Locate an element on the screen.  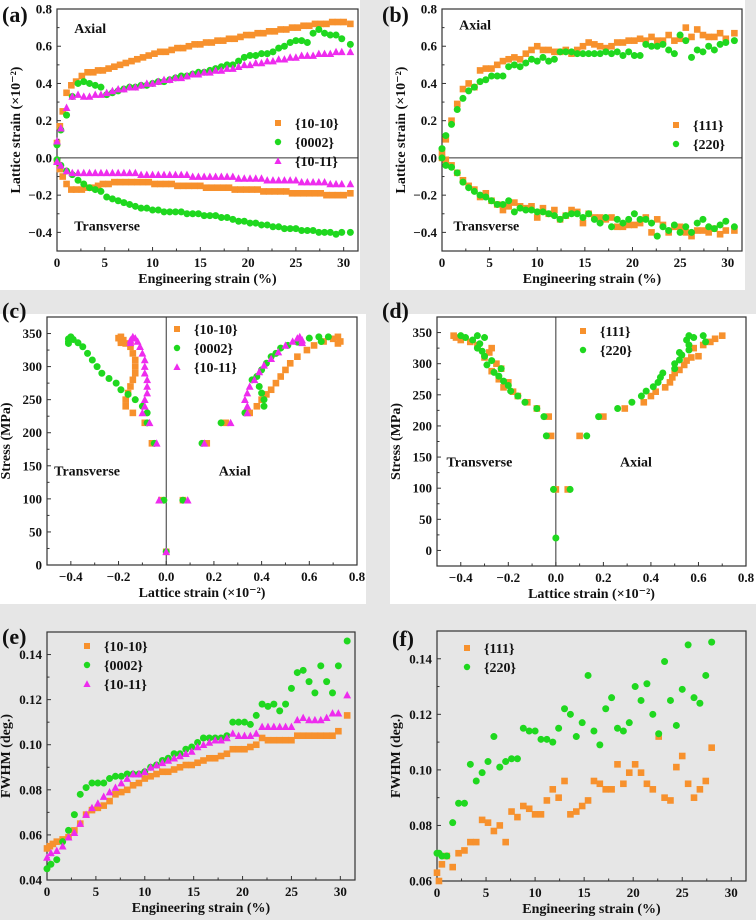
x-tick-label: 5 is located at coordinates (489, 262).